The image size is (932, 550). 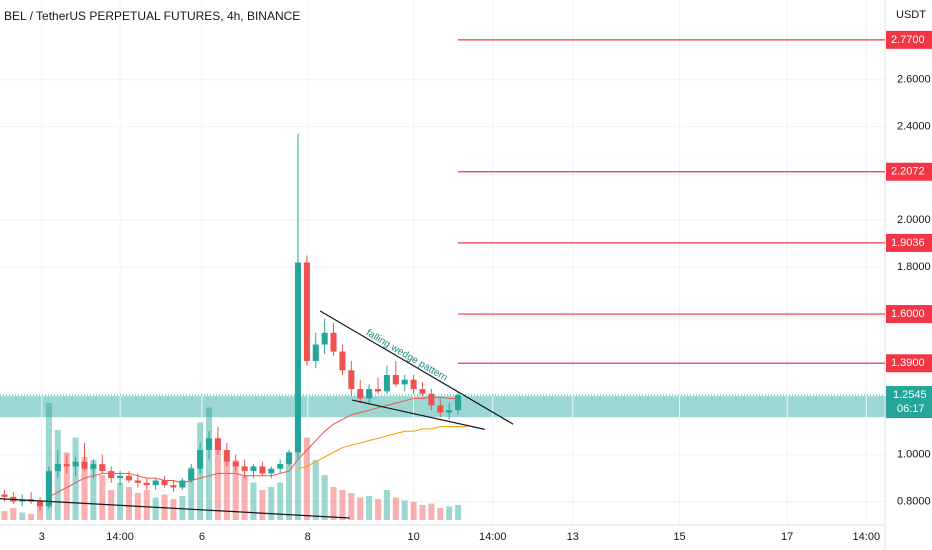 I want to click on x-tick-label: 15, so click(x=679, y=537).